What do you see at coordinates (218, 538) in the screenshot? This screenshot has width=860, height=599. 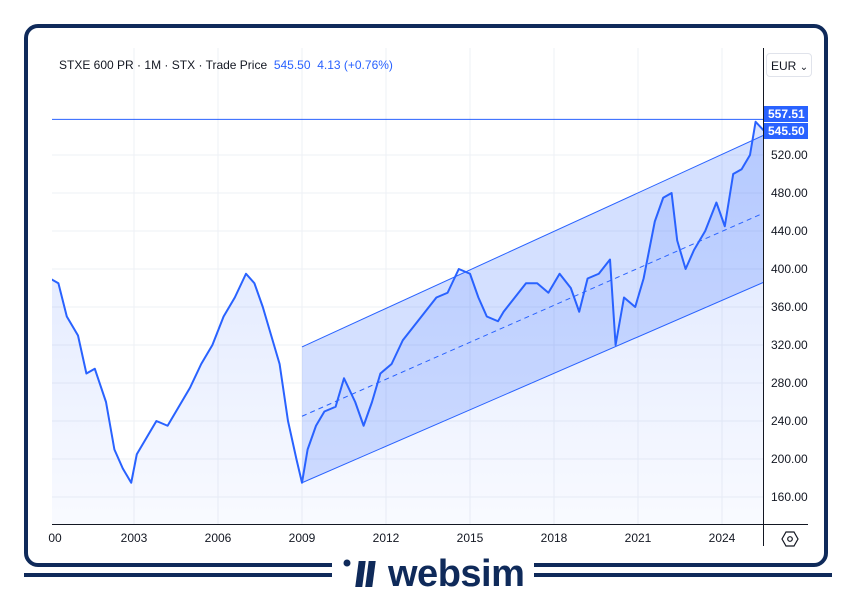 I see `x-tick-label: 2006` at bounding box center [218, 538].